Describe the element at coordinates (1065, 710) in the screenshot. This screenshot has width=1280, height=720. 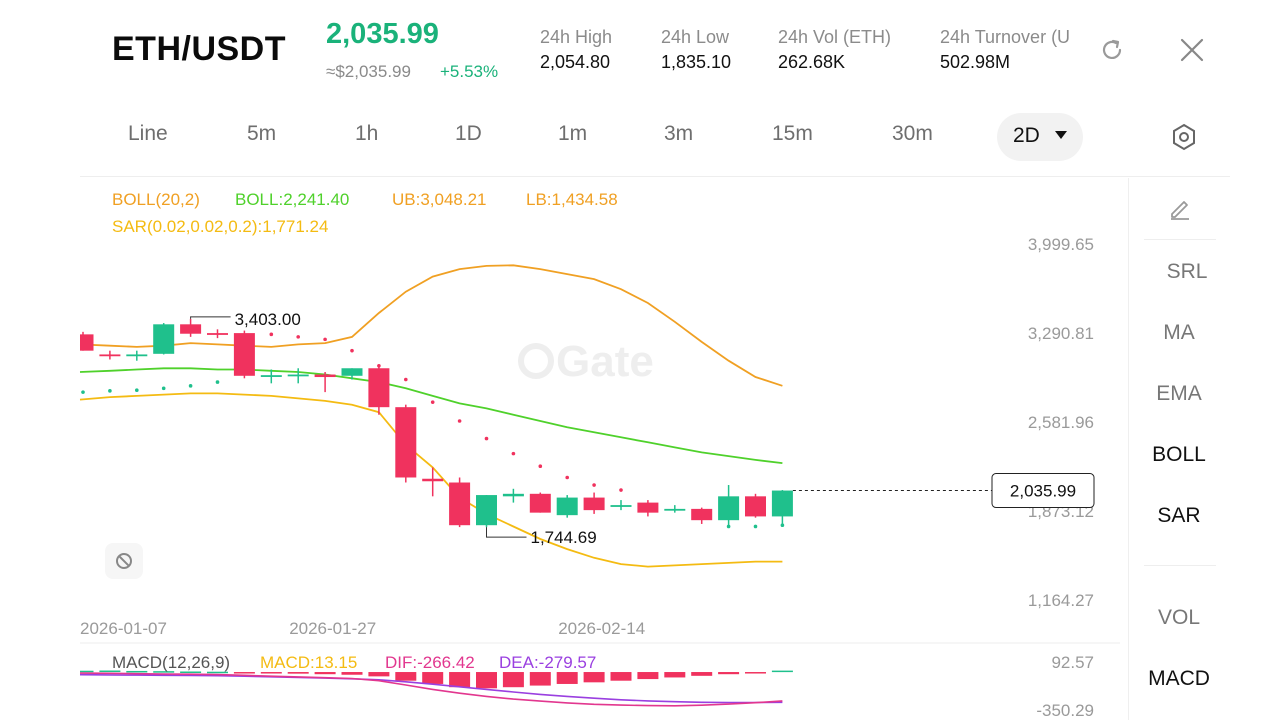
I see `macd-y-tick-label: -350.29` at that location.